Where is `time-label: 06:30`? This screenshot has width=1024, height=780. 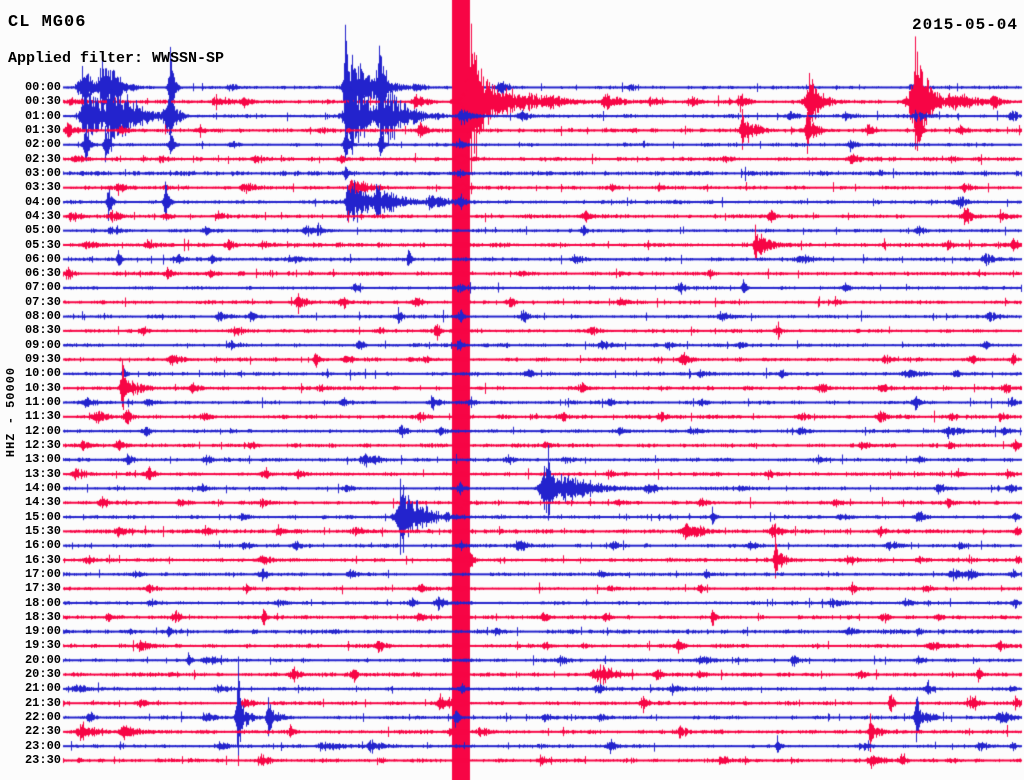
time-label: 06:30 is located at coordinates (42, 273).